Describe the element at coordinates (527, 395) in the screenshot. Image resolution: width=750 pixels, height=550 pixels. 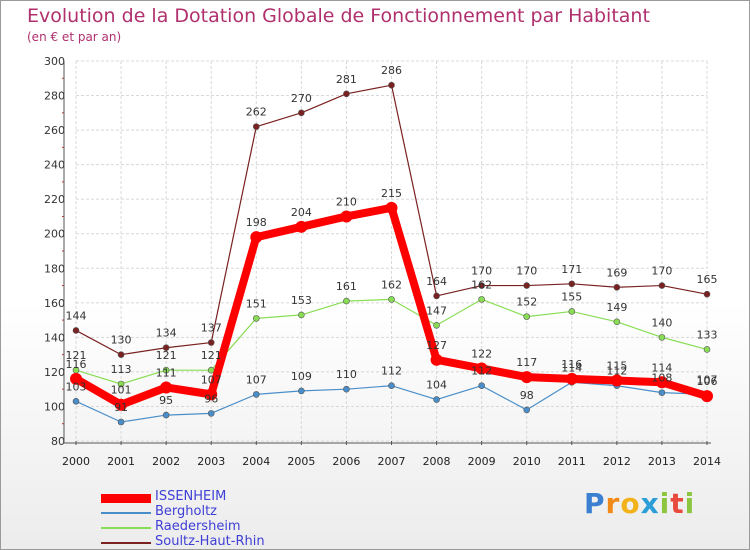
I see `data-label-bergholtz: 98` at that location.